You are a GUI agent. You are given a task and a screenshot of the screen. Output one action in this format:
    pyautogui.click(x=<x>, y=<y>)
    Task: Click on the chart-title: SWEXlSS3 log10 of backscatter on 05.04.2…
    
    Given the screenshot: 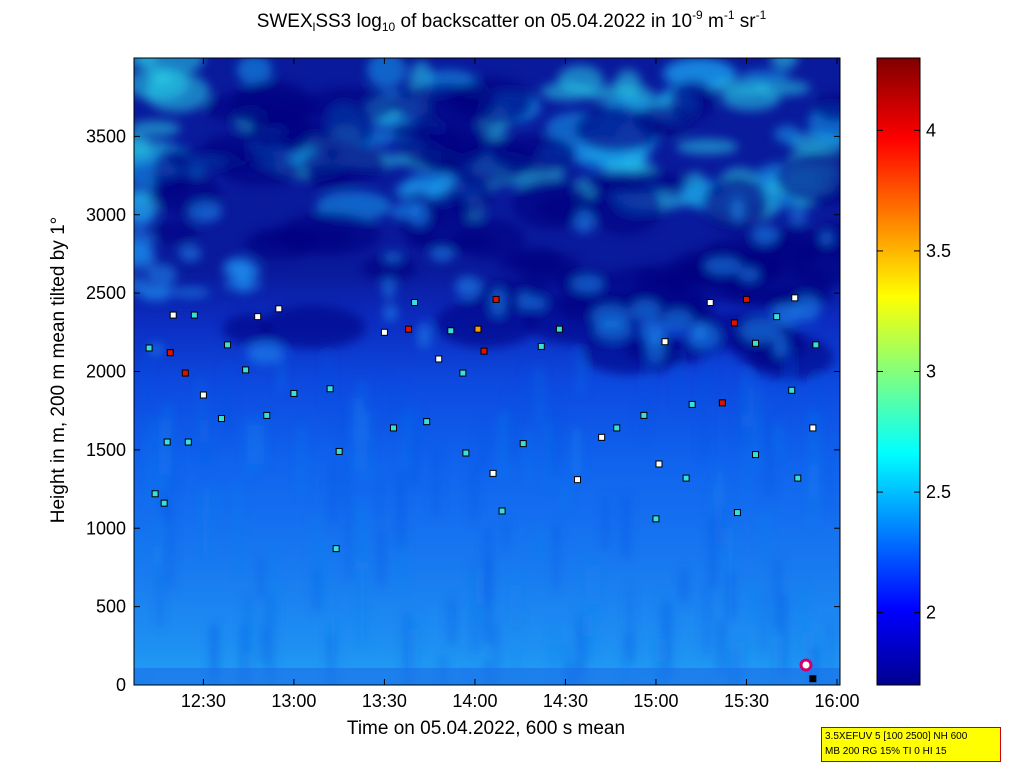 What is the action you would take?
    pyautogui.click(x=511, y=21)
    